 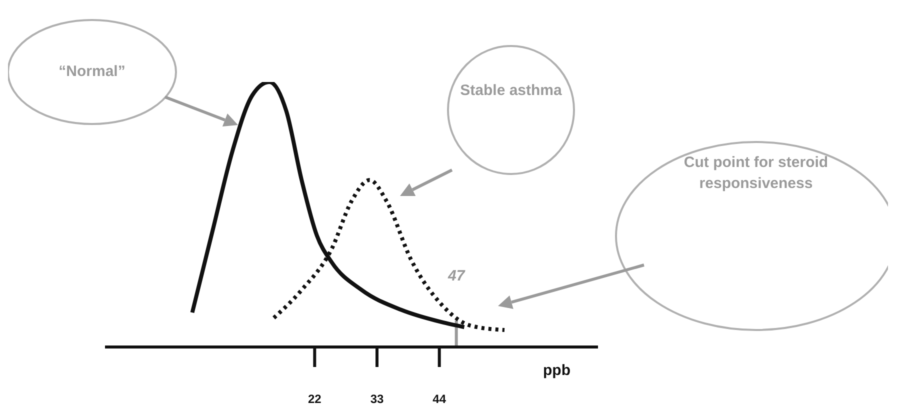 I want to click on annotation: Stable asthma, so click(x=511, y=90).